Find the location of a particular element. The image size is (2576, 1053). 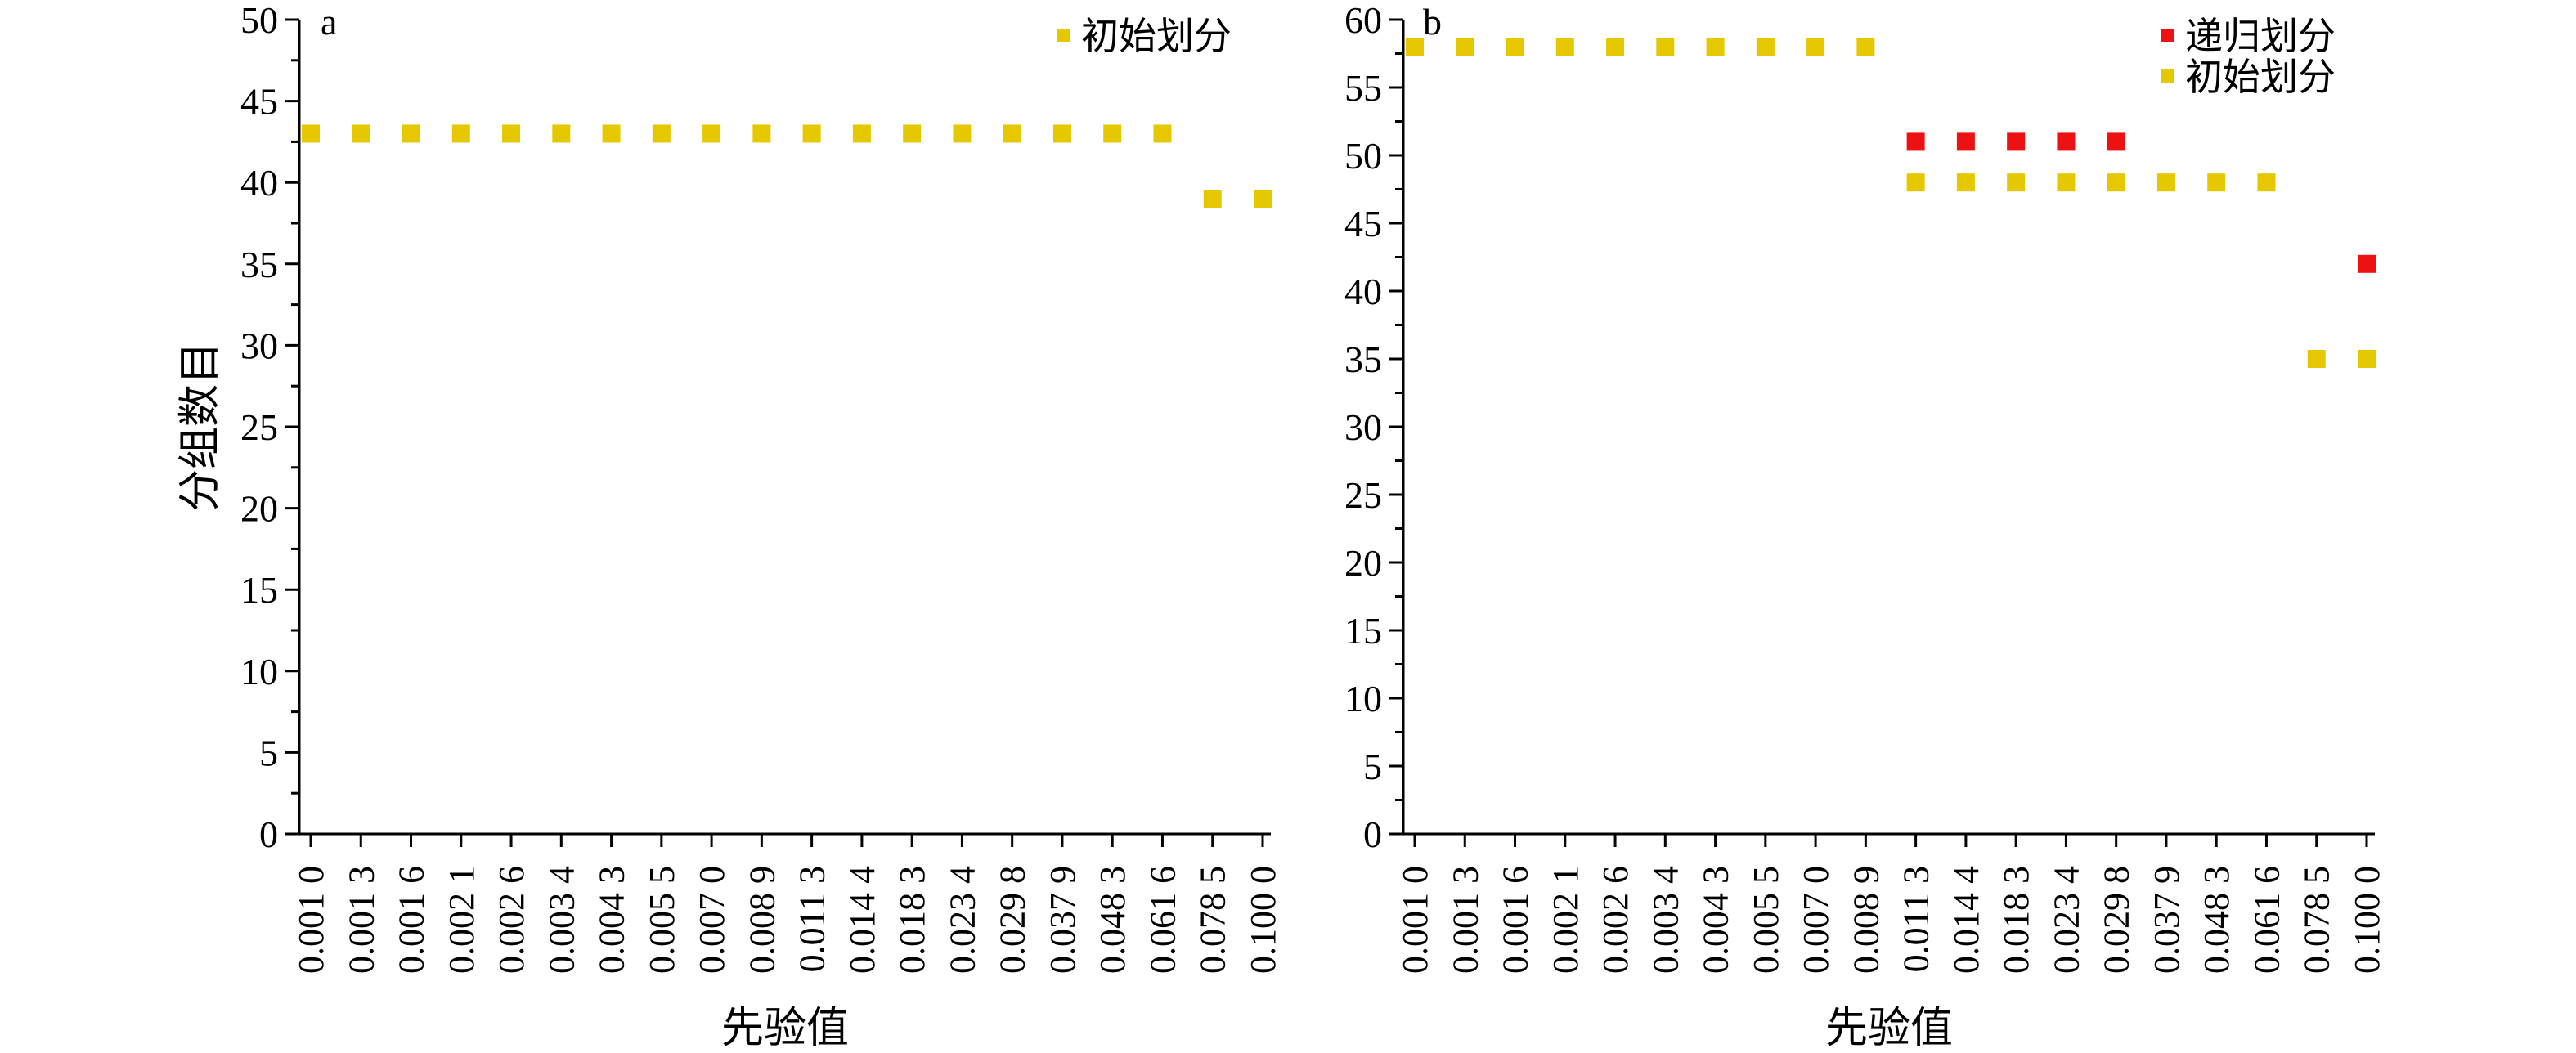

y-tick-label: 55 is located at coordinates (1363, 88).